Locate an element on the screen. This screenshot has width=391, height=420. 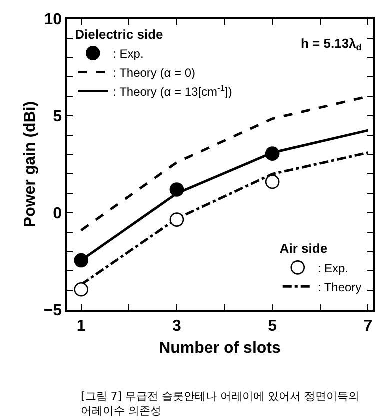
legend-label: : Theory is located at coordinates (340, 287).